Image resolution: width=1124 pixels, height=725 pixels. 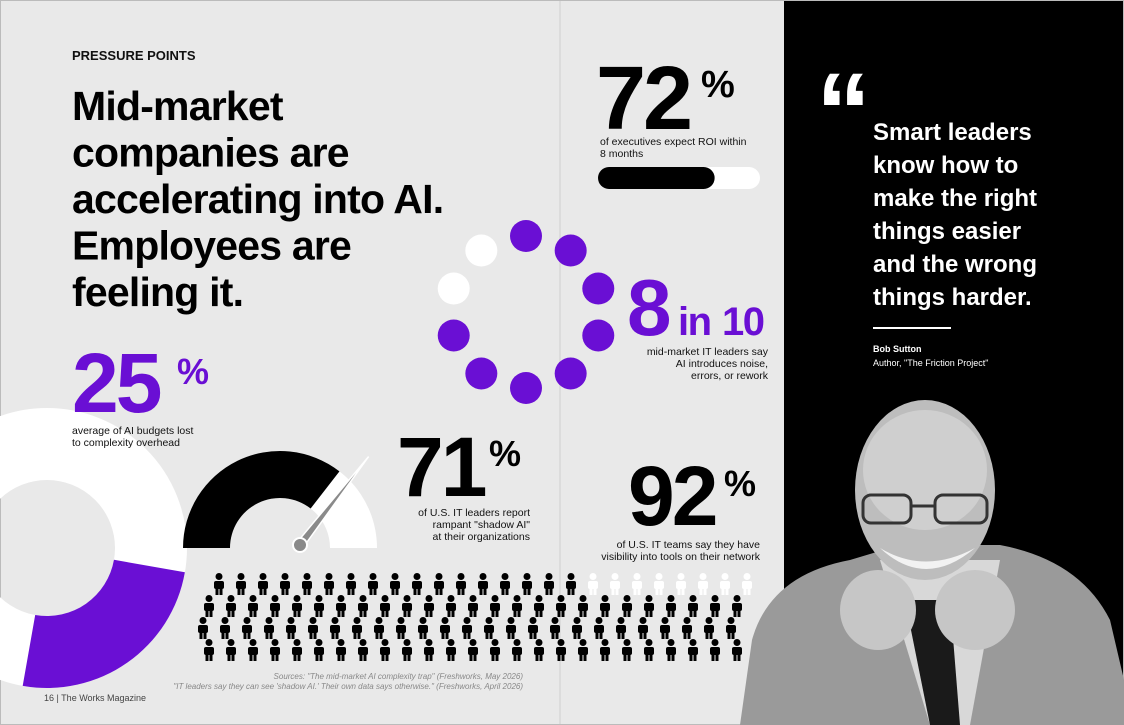 I want to click on quote-line: Smart leaders, so click(x=952, y=132).